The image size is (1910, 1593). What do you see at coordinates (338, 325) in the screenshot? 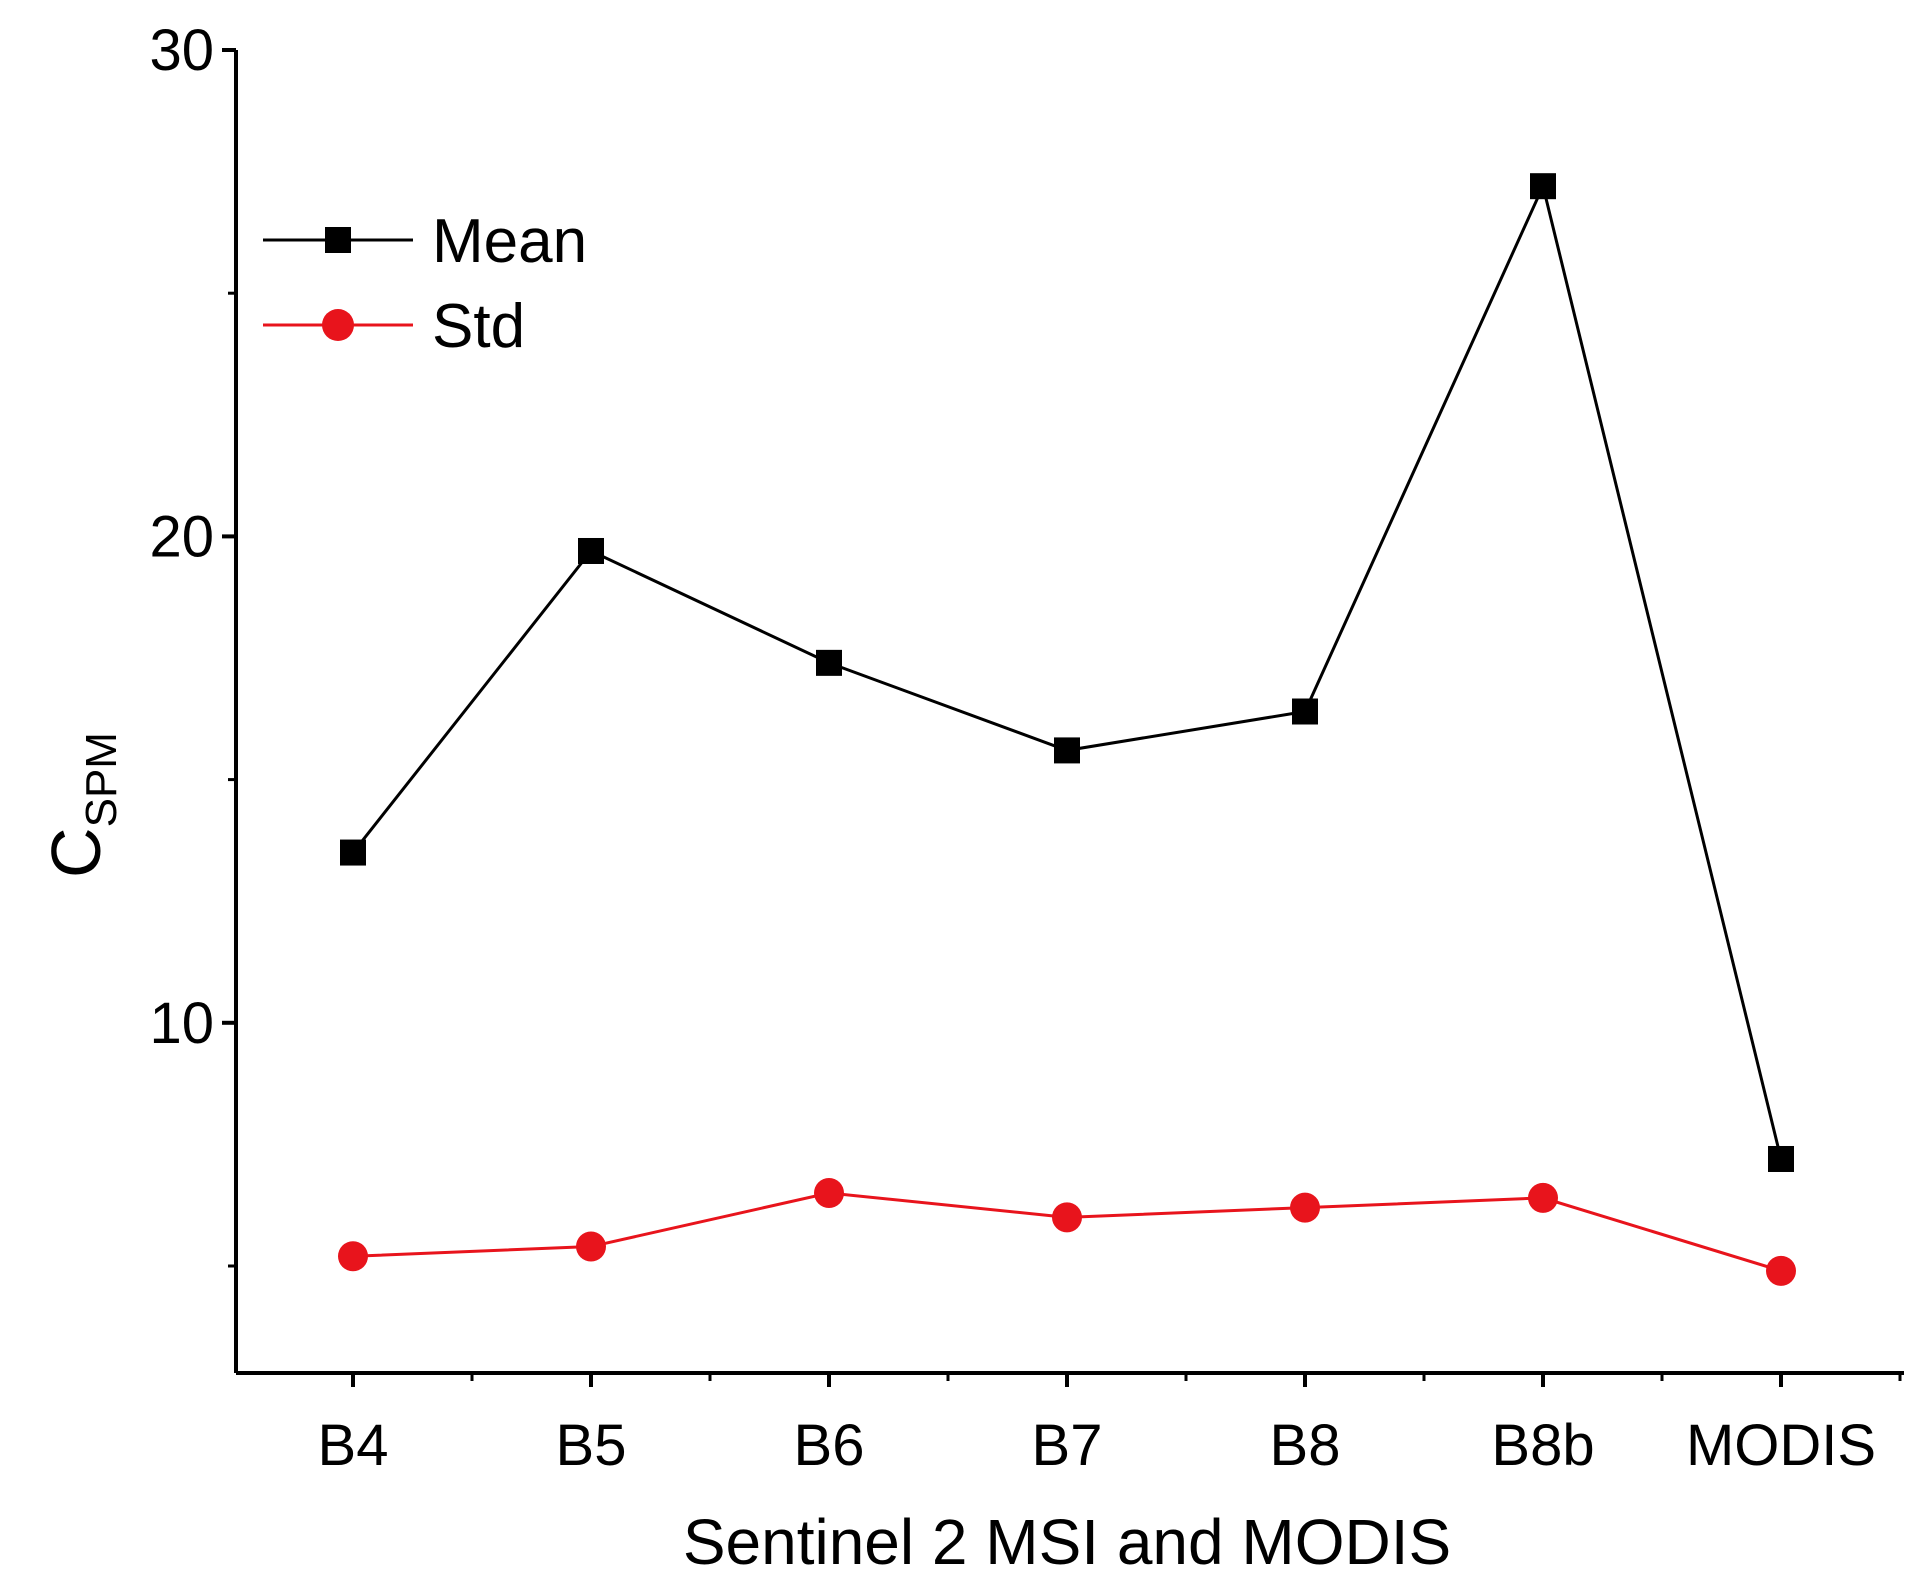
I see `legend-marker-std` at bounding box center [338, 325].